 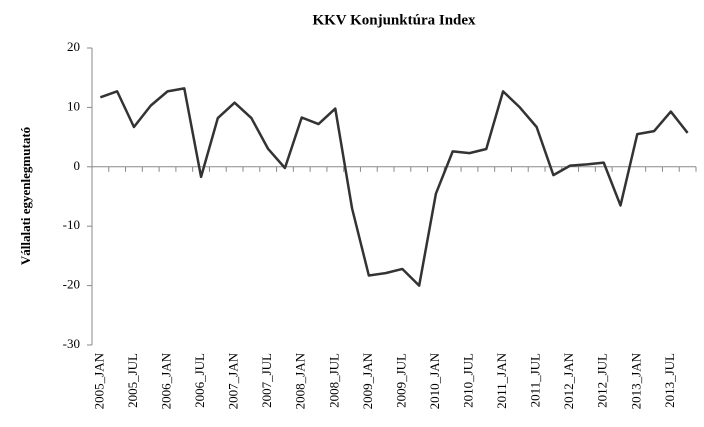 I want to click on y-tick-label: -20, so click(x=71, y=284).